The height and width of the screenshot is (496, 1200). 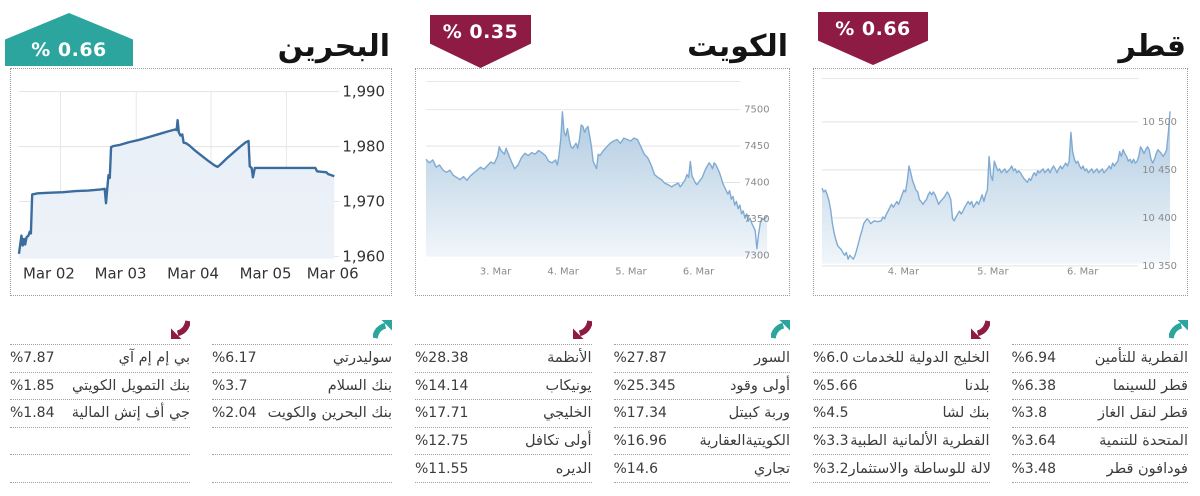 I want to click on company-name: دلالة للوساطة والاستثمار, so click(x=919, y=468).